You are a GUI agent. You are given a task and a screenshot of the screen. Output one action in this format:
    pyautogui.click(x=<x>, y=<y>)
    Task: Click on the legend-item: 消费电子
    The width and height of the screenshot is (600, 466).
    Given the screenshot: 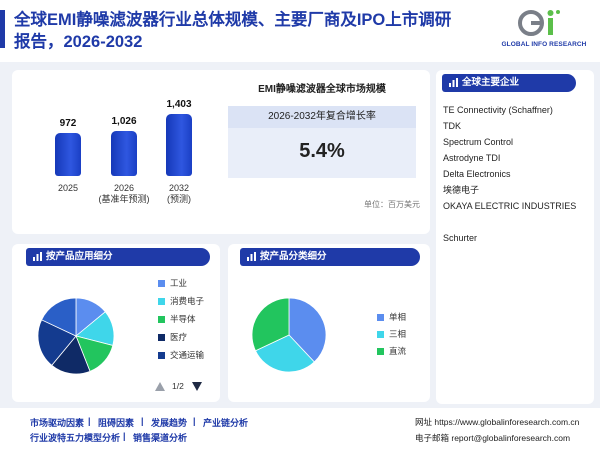 What is the action you would take?
    pyautogui.click(x=181, y=301)
    